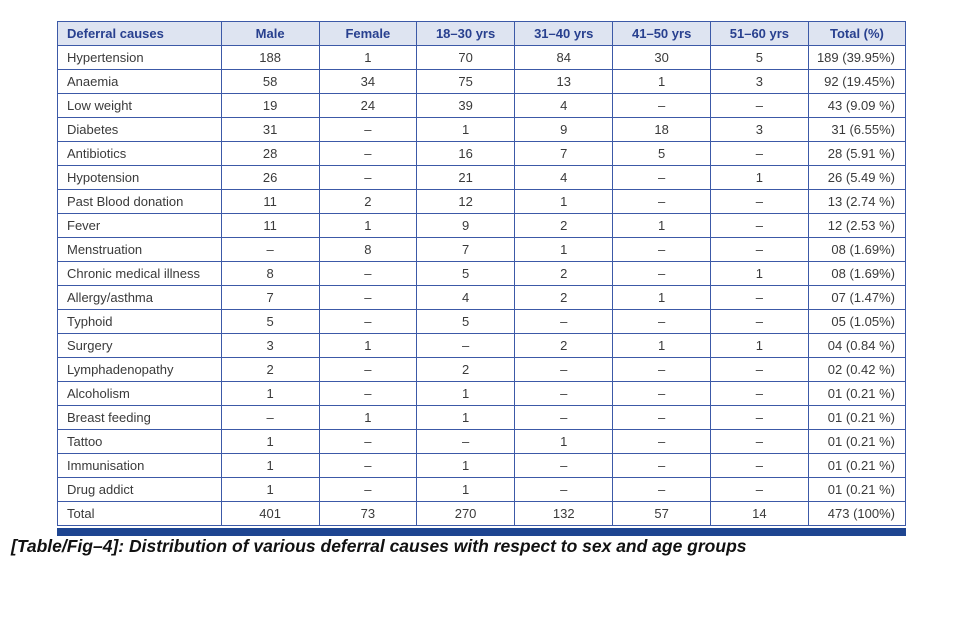 The width and height of the screenshot is (957, 641). I want to click on row-label-cell: Immunisation, so click(139, 465).